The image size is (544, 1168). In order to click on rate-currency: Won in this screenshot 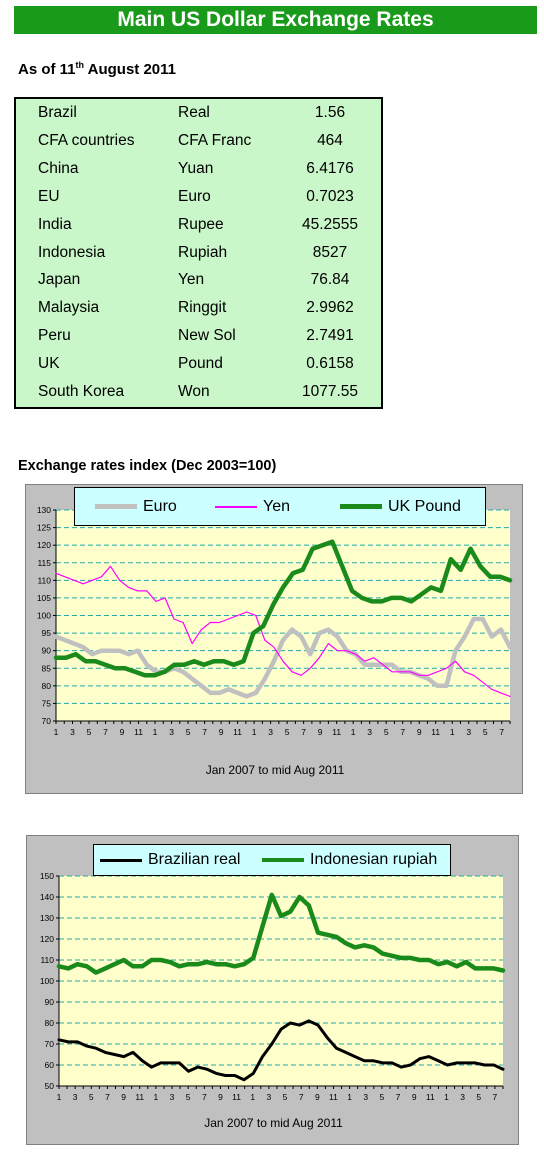, I will do `click(194, 391)`.